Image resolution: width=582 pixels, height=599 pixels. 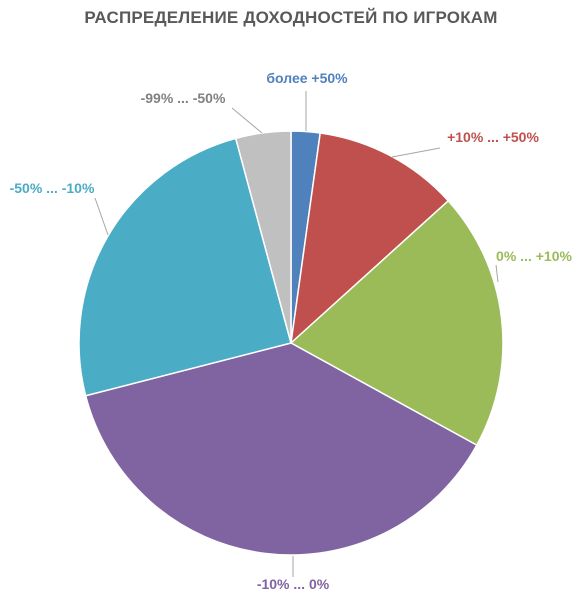 I want to click on slice-label-3: 0% ... +10%, so click(x=534, y=256).